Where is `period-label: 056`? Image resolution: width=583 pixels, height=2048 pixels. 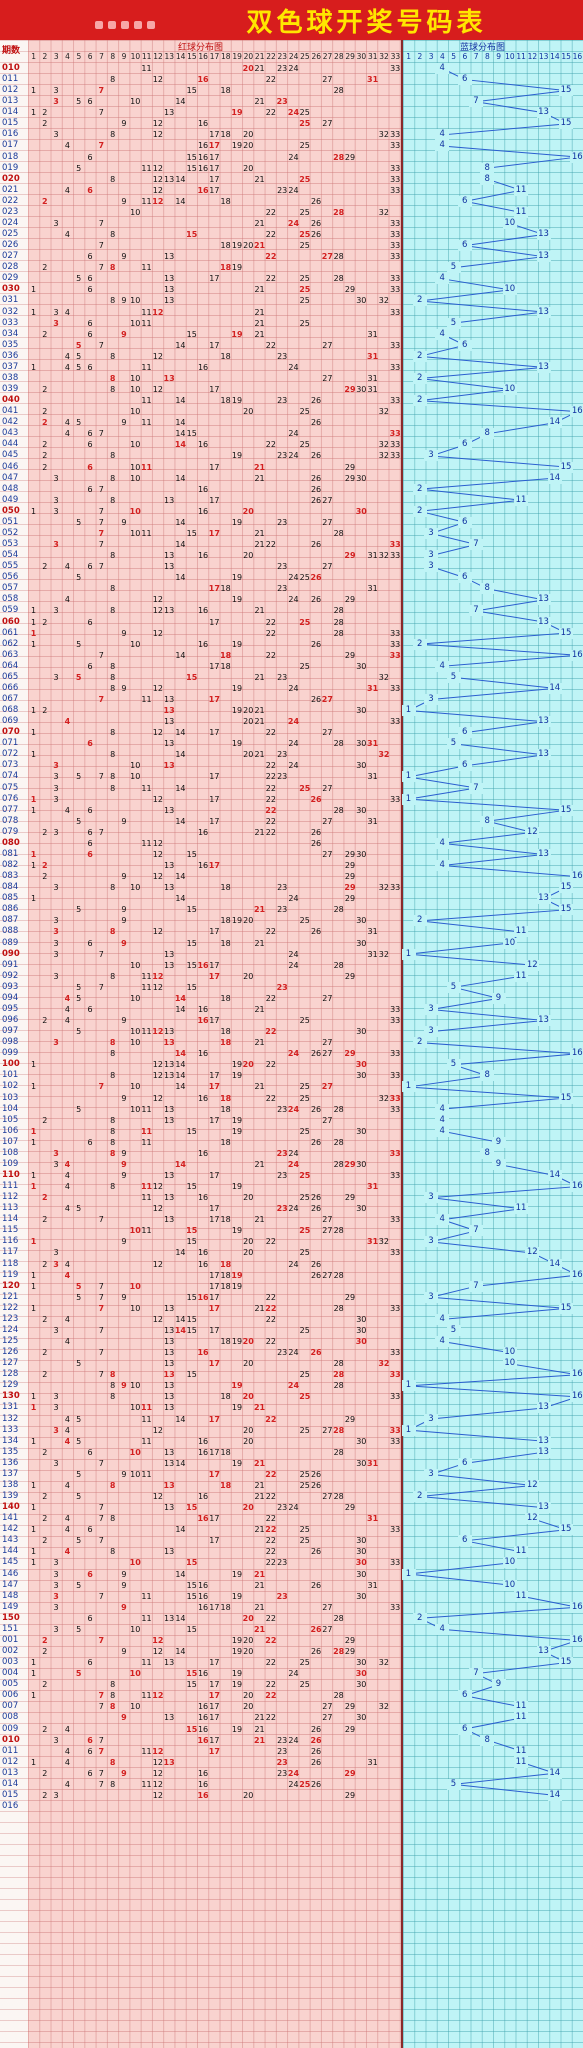
period-label: 056 is located at coordinates (10, 577).